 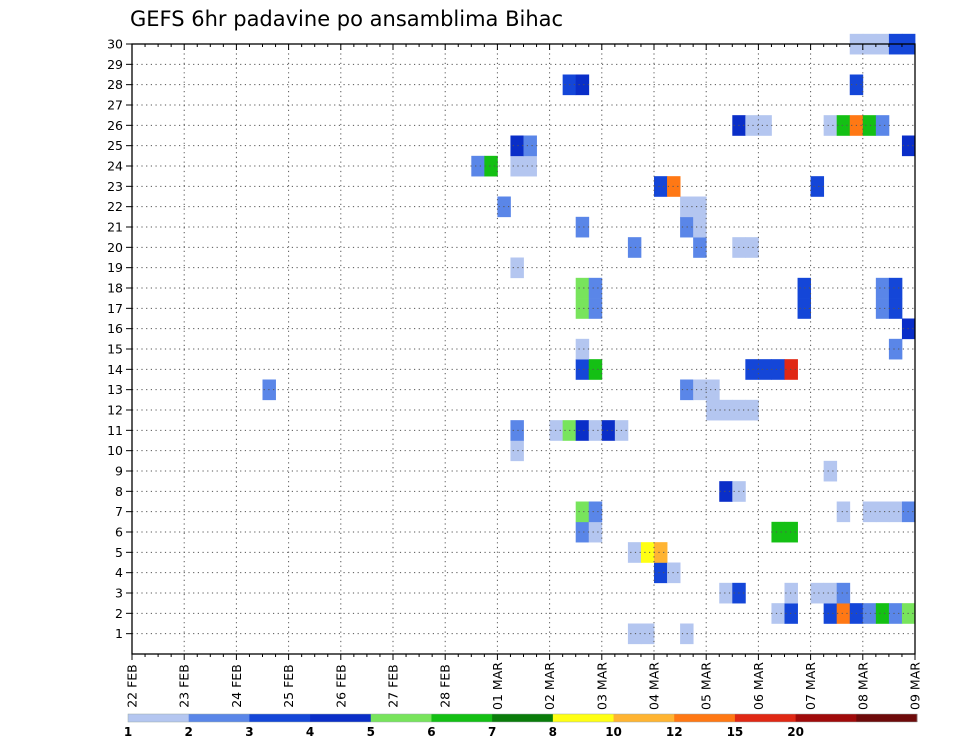 I want to click on x-tick-label: 01 MAR, so click(x=497, y=686).